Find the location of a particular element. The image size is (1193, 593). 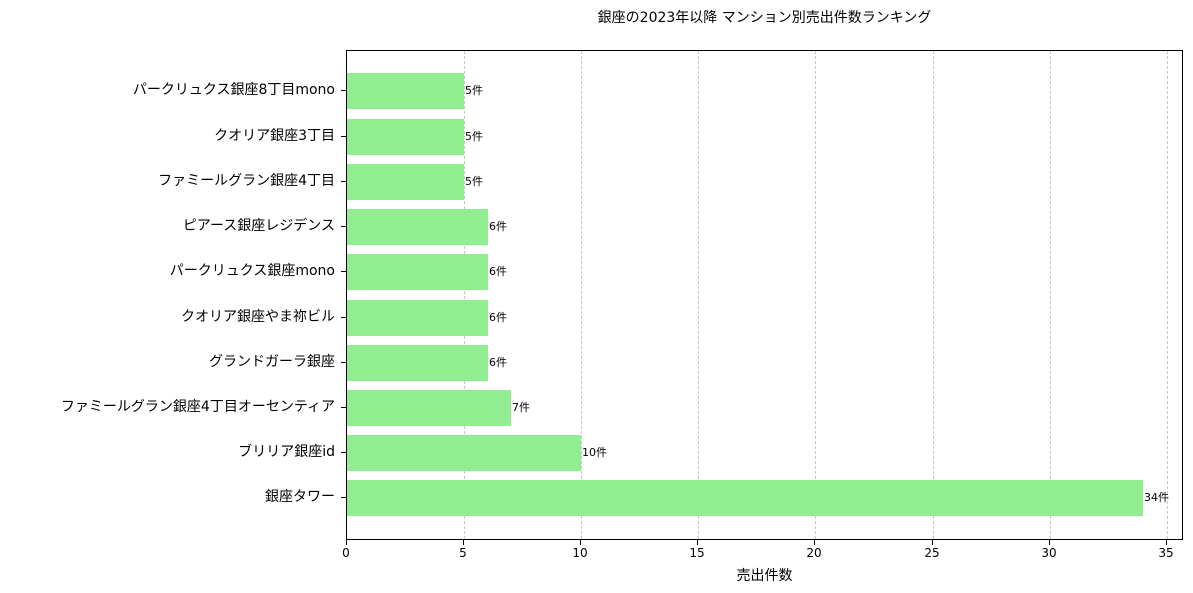

y-tick-label: 銀座タワー is located at coordinates (300, 497).